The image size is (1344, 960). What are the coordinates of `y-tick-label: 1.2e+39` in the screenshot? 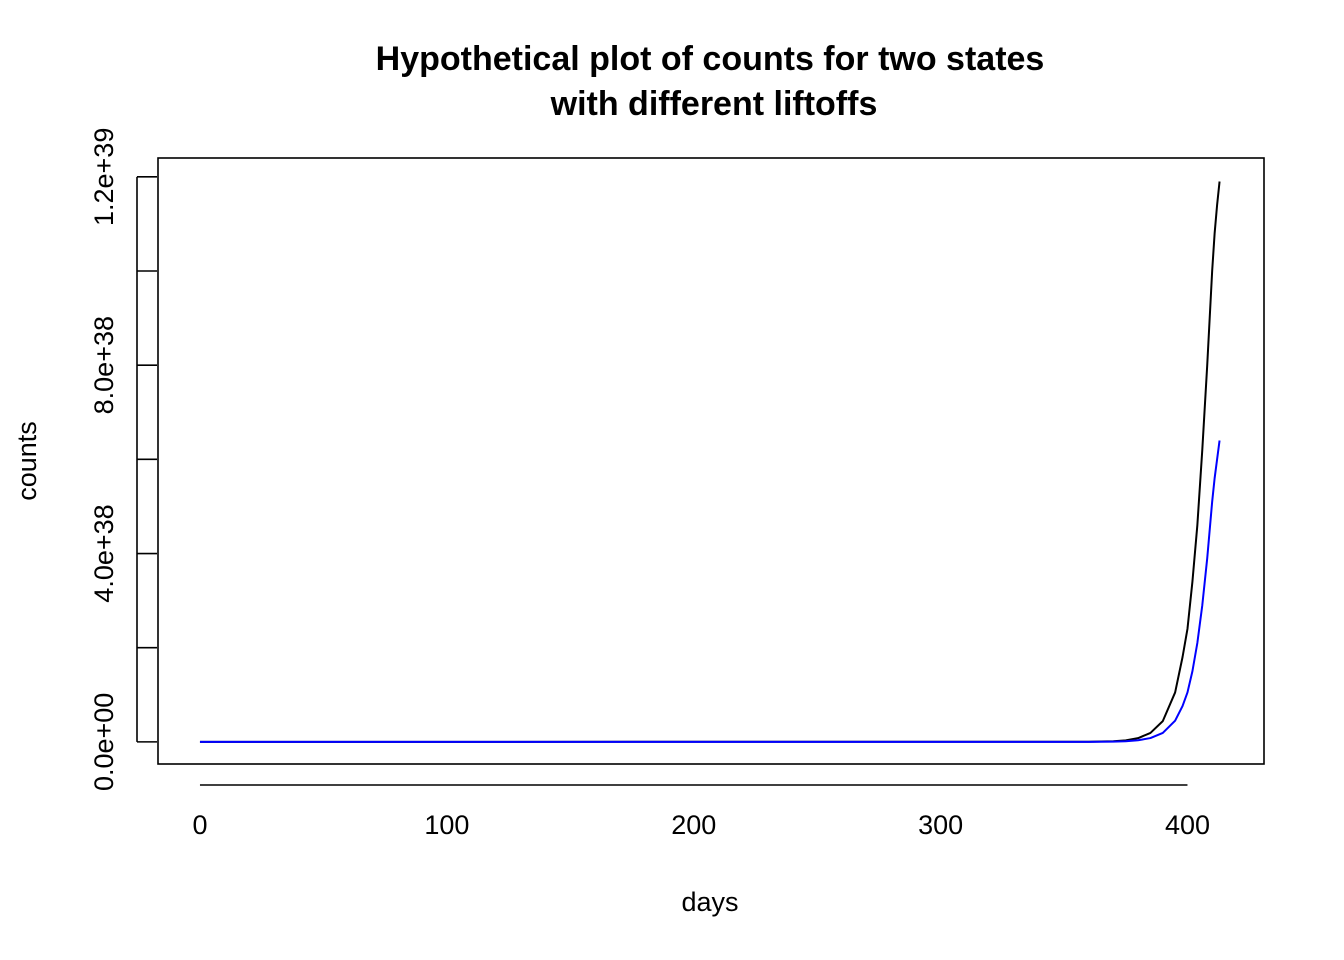 It's located at (104, 177).